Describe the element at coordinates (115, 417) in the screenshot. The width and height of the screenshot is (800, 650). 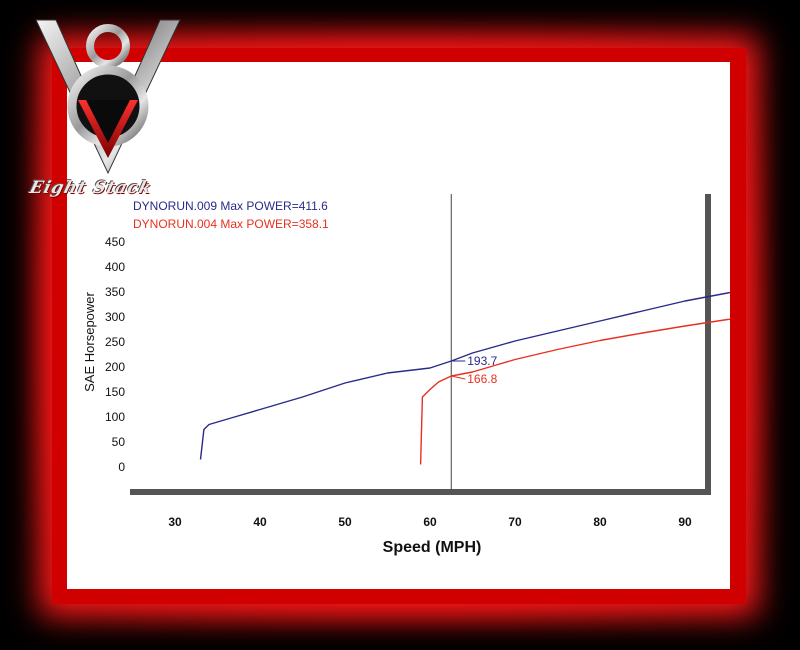
I see `y-tick-label: 100` at that location.